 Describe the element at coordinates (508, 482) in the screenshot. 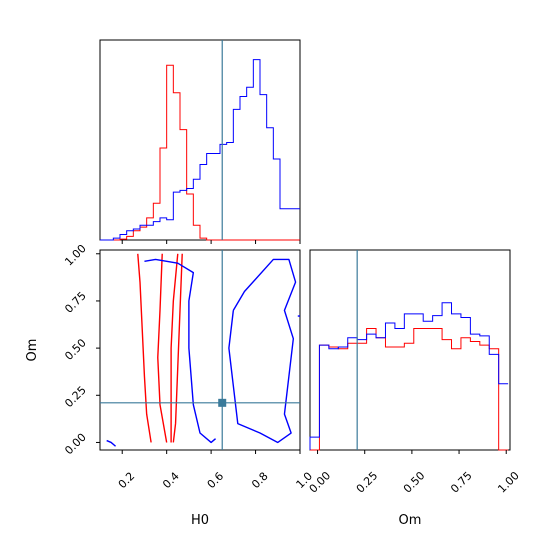

I see `om-x-tick-label: 1.00` at that location.